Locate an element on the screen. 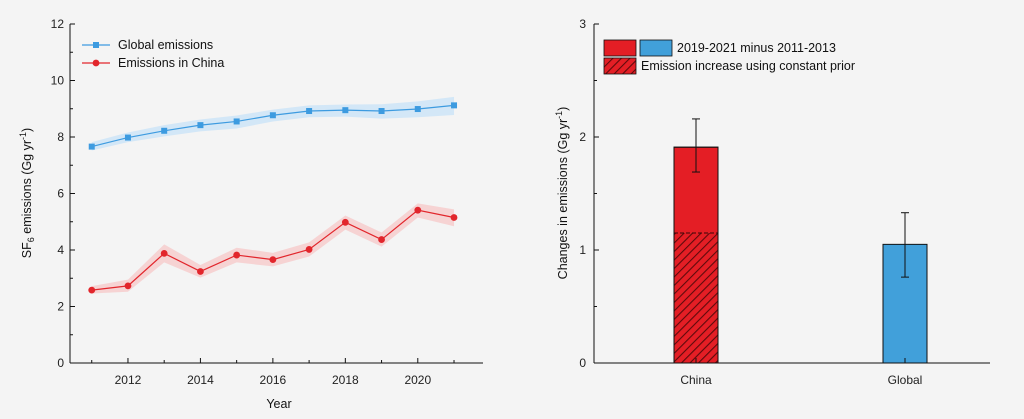  y-axis-label-pre: Changes in emissions (Gg yr is located at coordinates (563, 199).